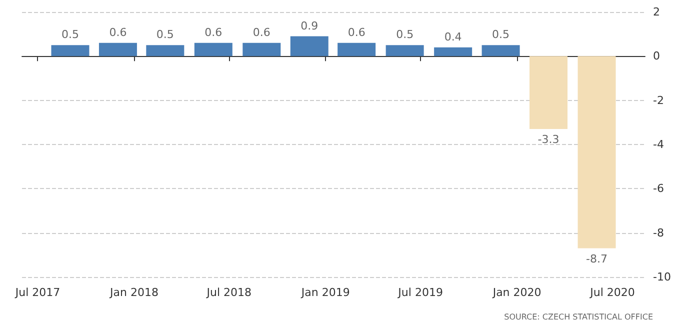  Describe the element at coordinates (597, 259) in the screenshot. I see `data-label: -8.7` at that location.